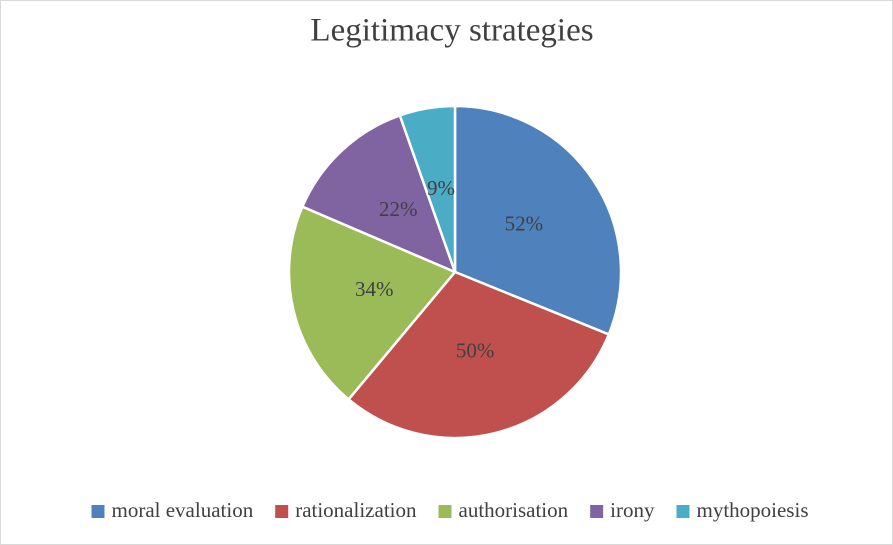  I want to click on legend-label: rationalization, so click(356, 510).